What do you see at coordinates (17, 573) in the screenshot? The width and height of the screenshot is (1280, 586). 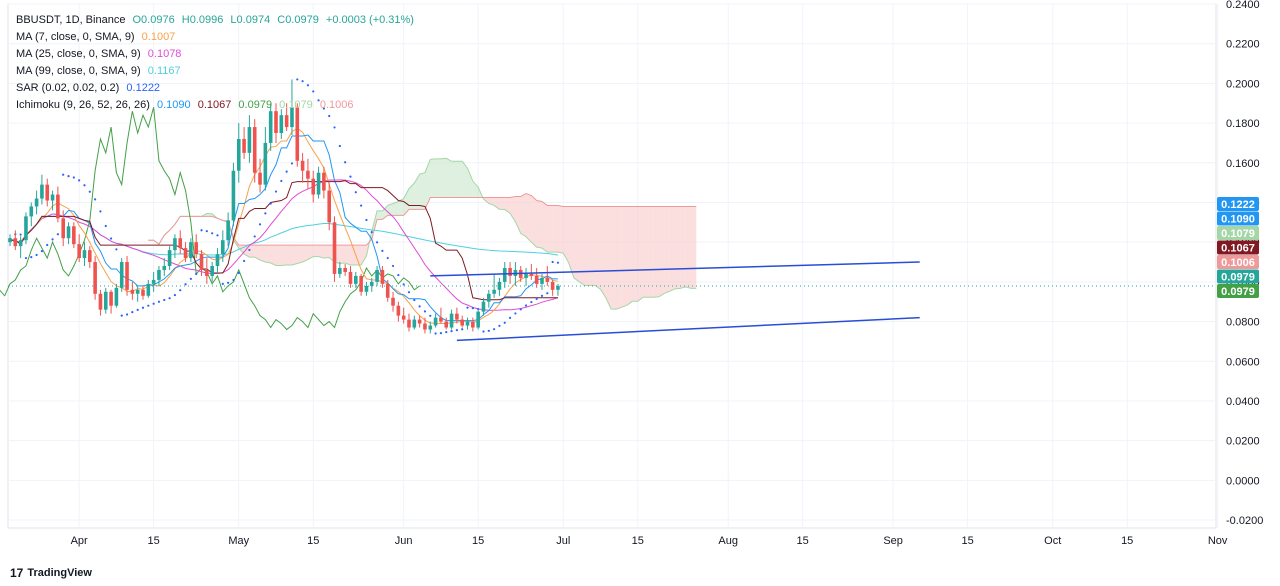 I see `tradingview-logo-icon: 17` at bounding box center [17, 573].